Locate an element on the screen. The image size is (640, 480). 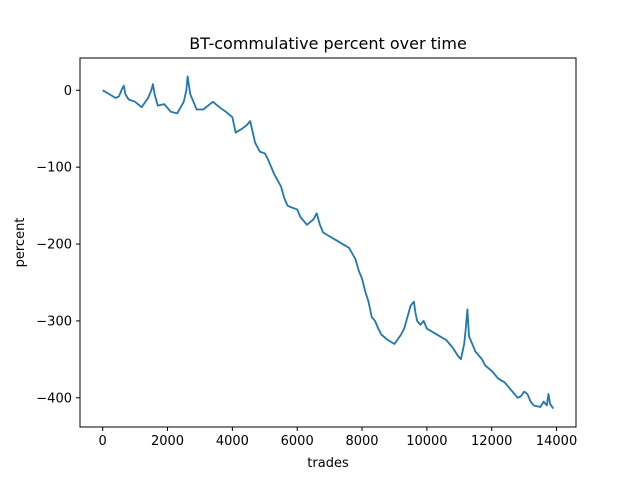
y-axis-label: percent is located at coordinates (20, 243).